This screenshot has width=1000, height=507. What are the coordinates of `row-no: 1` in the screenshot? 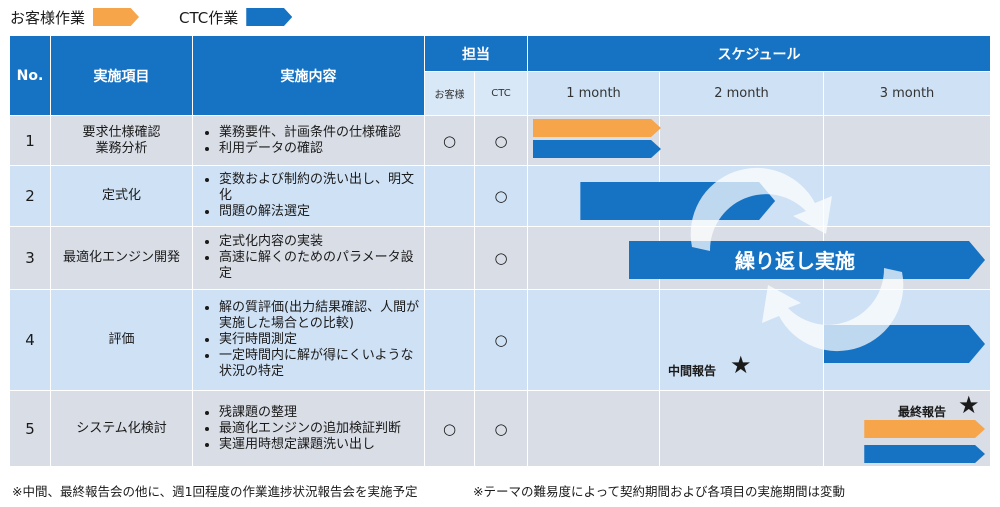 It's located at (30, 140).